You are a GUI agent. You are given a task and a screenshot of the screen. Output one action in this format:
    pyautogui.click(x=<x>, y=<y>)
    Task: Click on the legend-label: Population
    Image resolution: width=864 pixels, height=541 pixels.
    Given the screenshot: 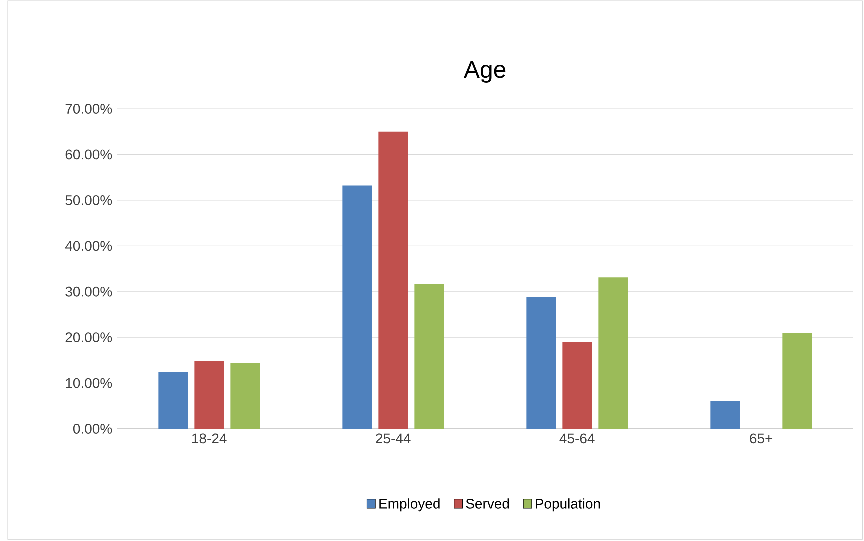 What is the action you would take?
    pyautogui.click(x=568, y=505)
    